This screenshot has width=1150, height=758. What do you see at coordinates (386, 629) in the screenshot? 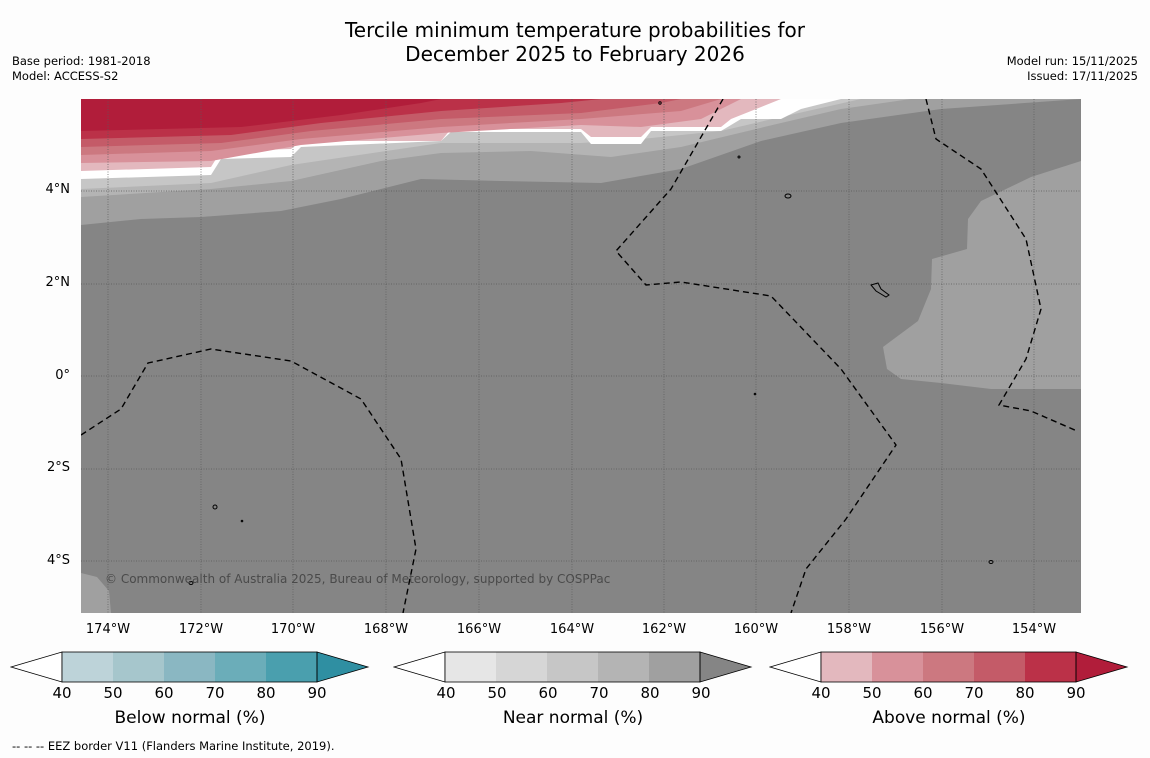
I see `lon-tick: 168°W` at bounding box center [386, 629].